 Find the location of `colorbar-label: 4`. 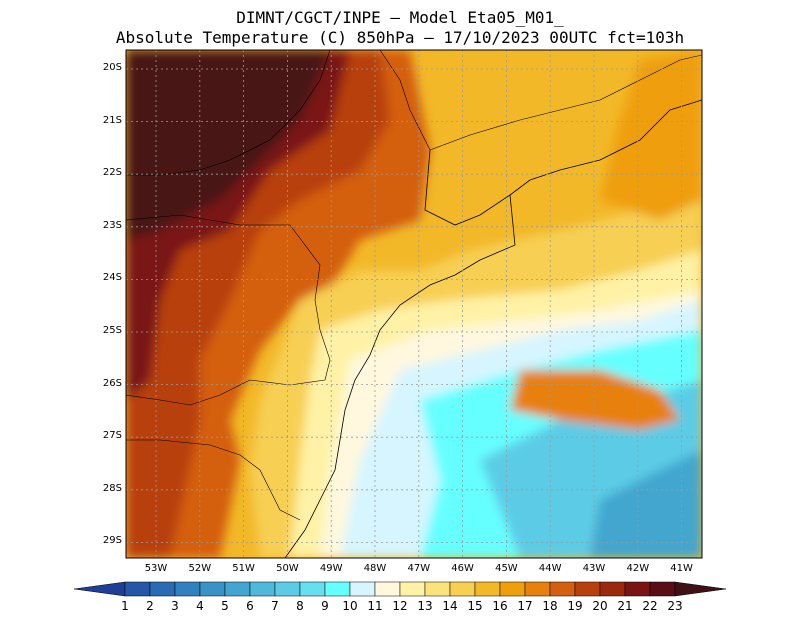

colorbar-label: 4 is located at coordinates (200, 606).